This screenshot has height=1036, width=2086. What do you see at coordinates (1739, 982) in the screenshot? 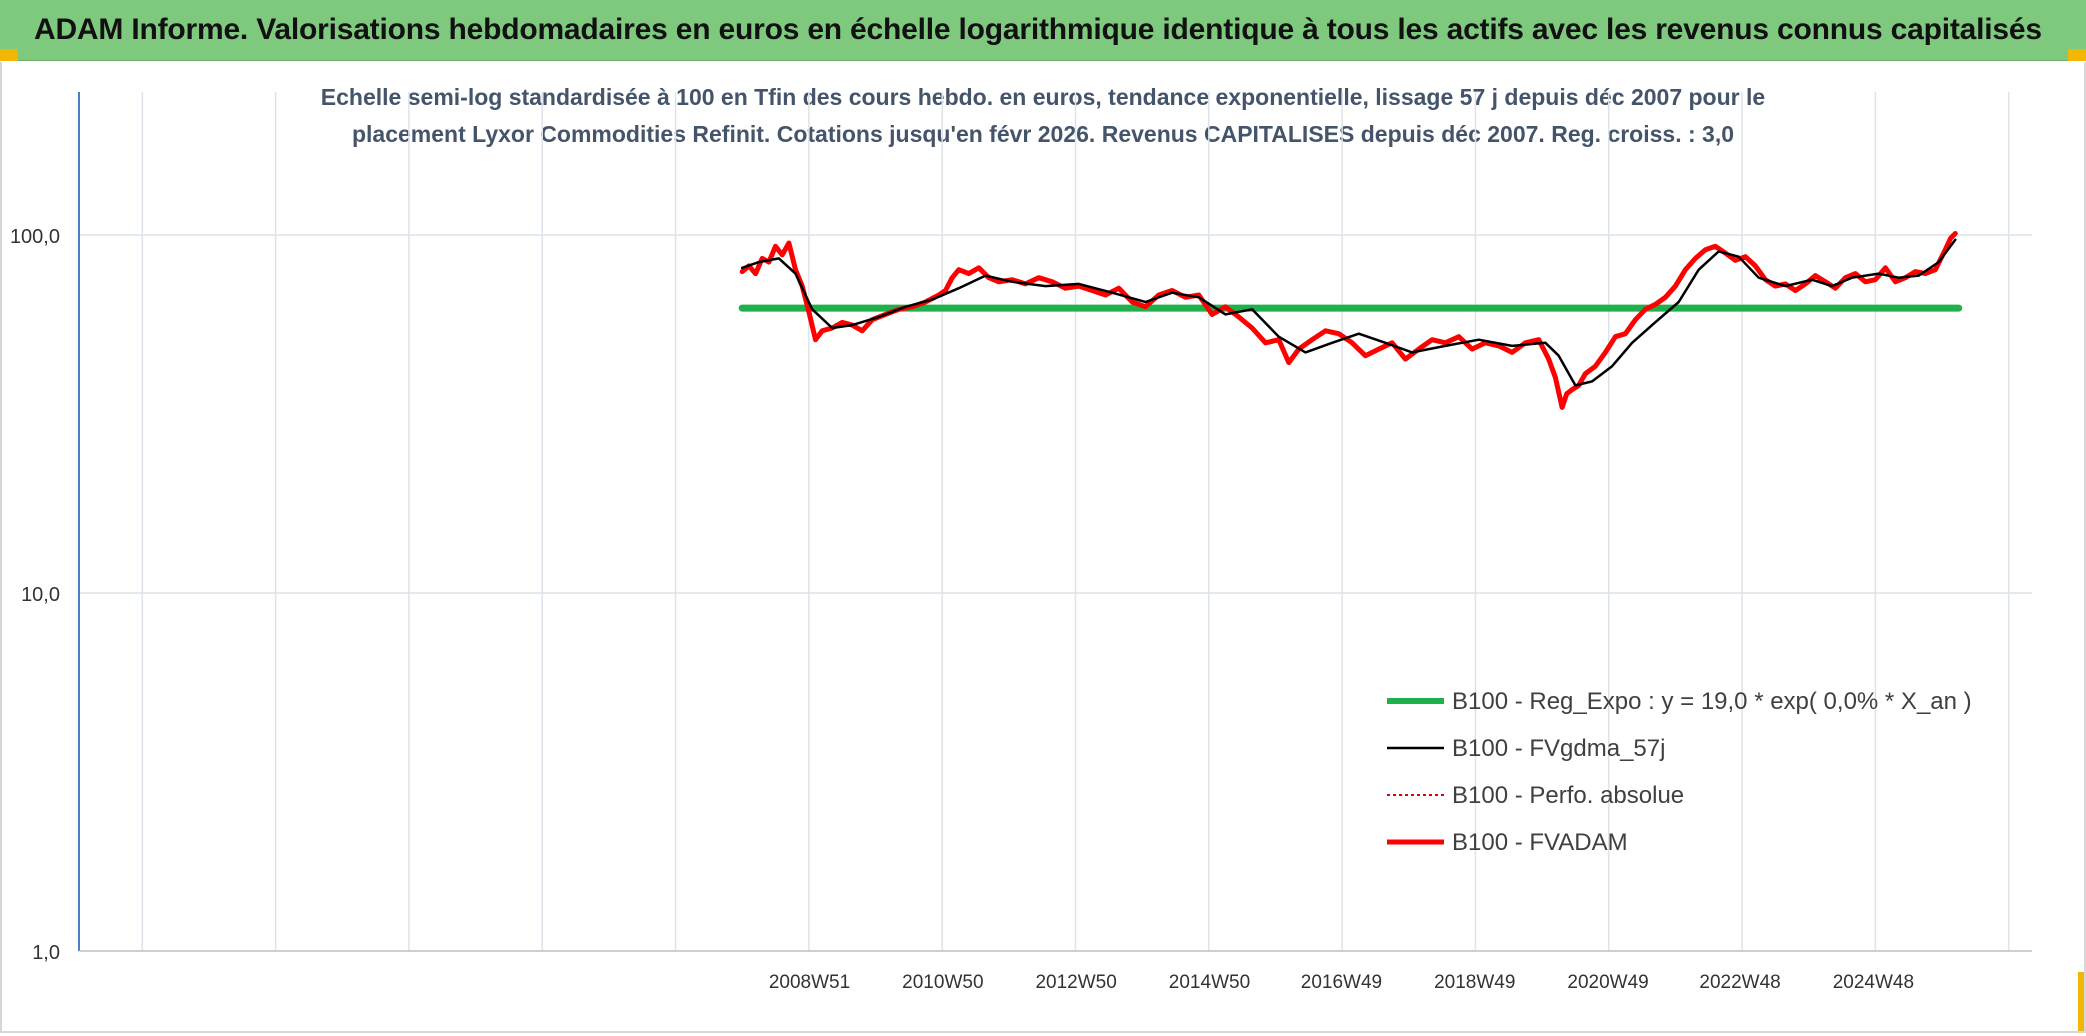
I see `x-tick-label: 2022W48` at bounding box center [1739, 982].